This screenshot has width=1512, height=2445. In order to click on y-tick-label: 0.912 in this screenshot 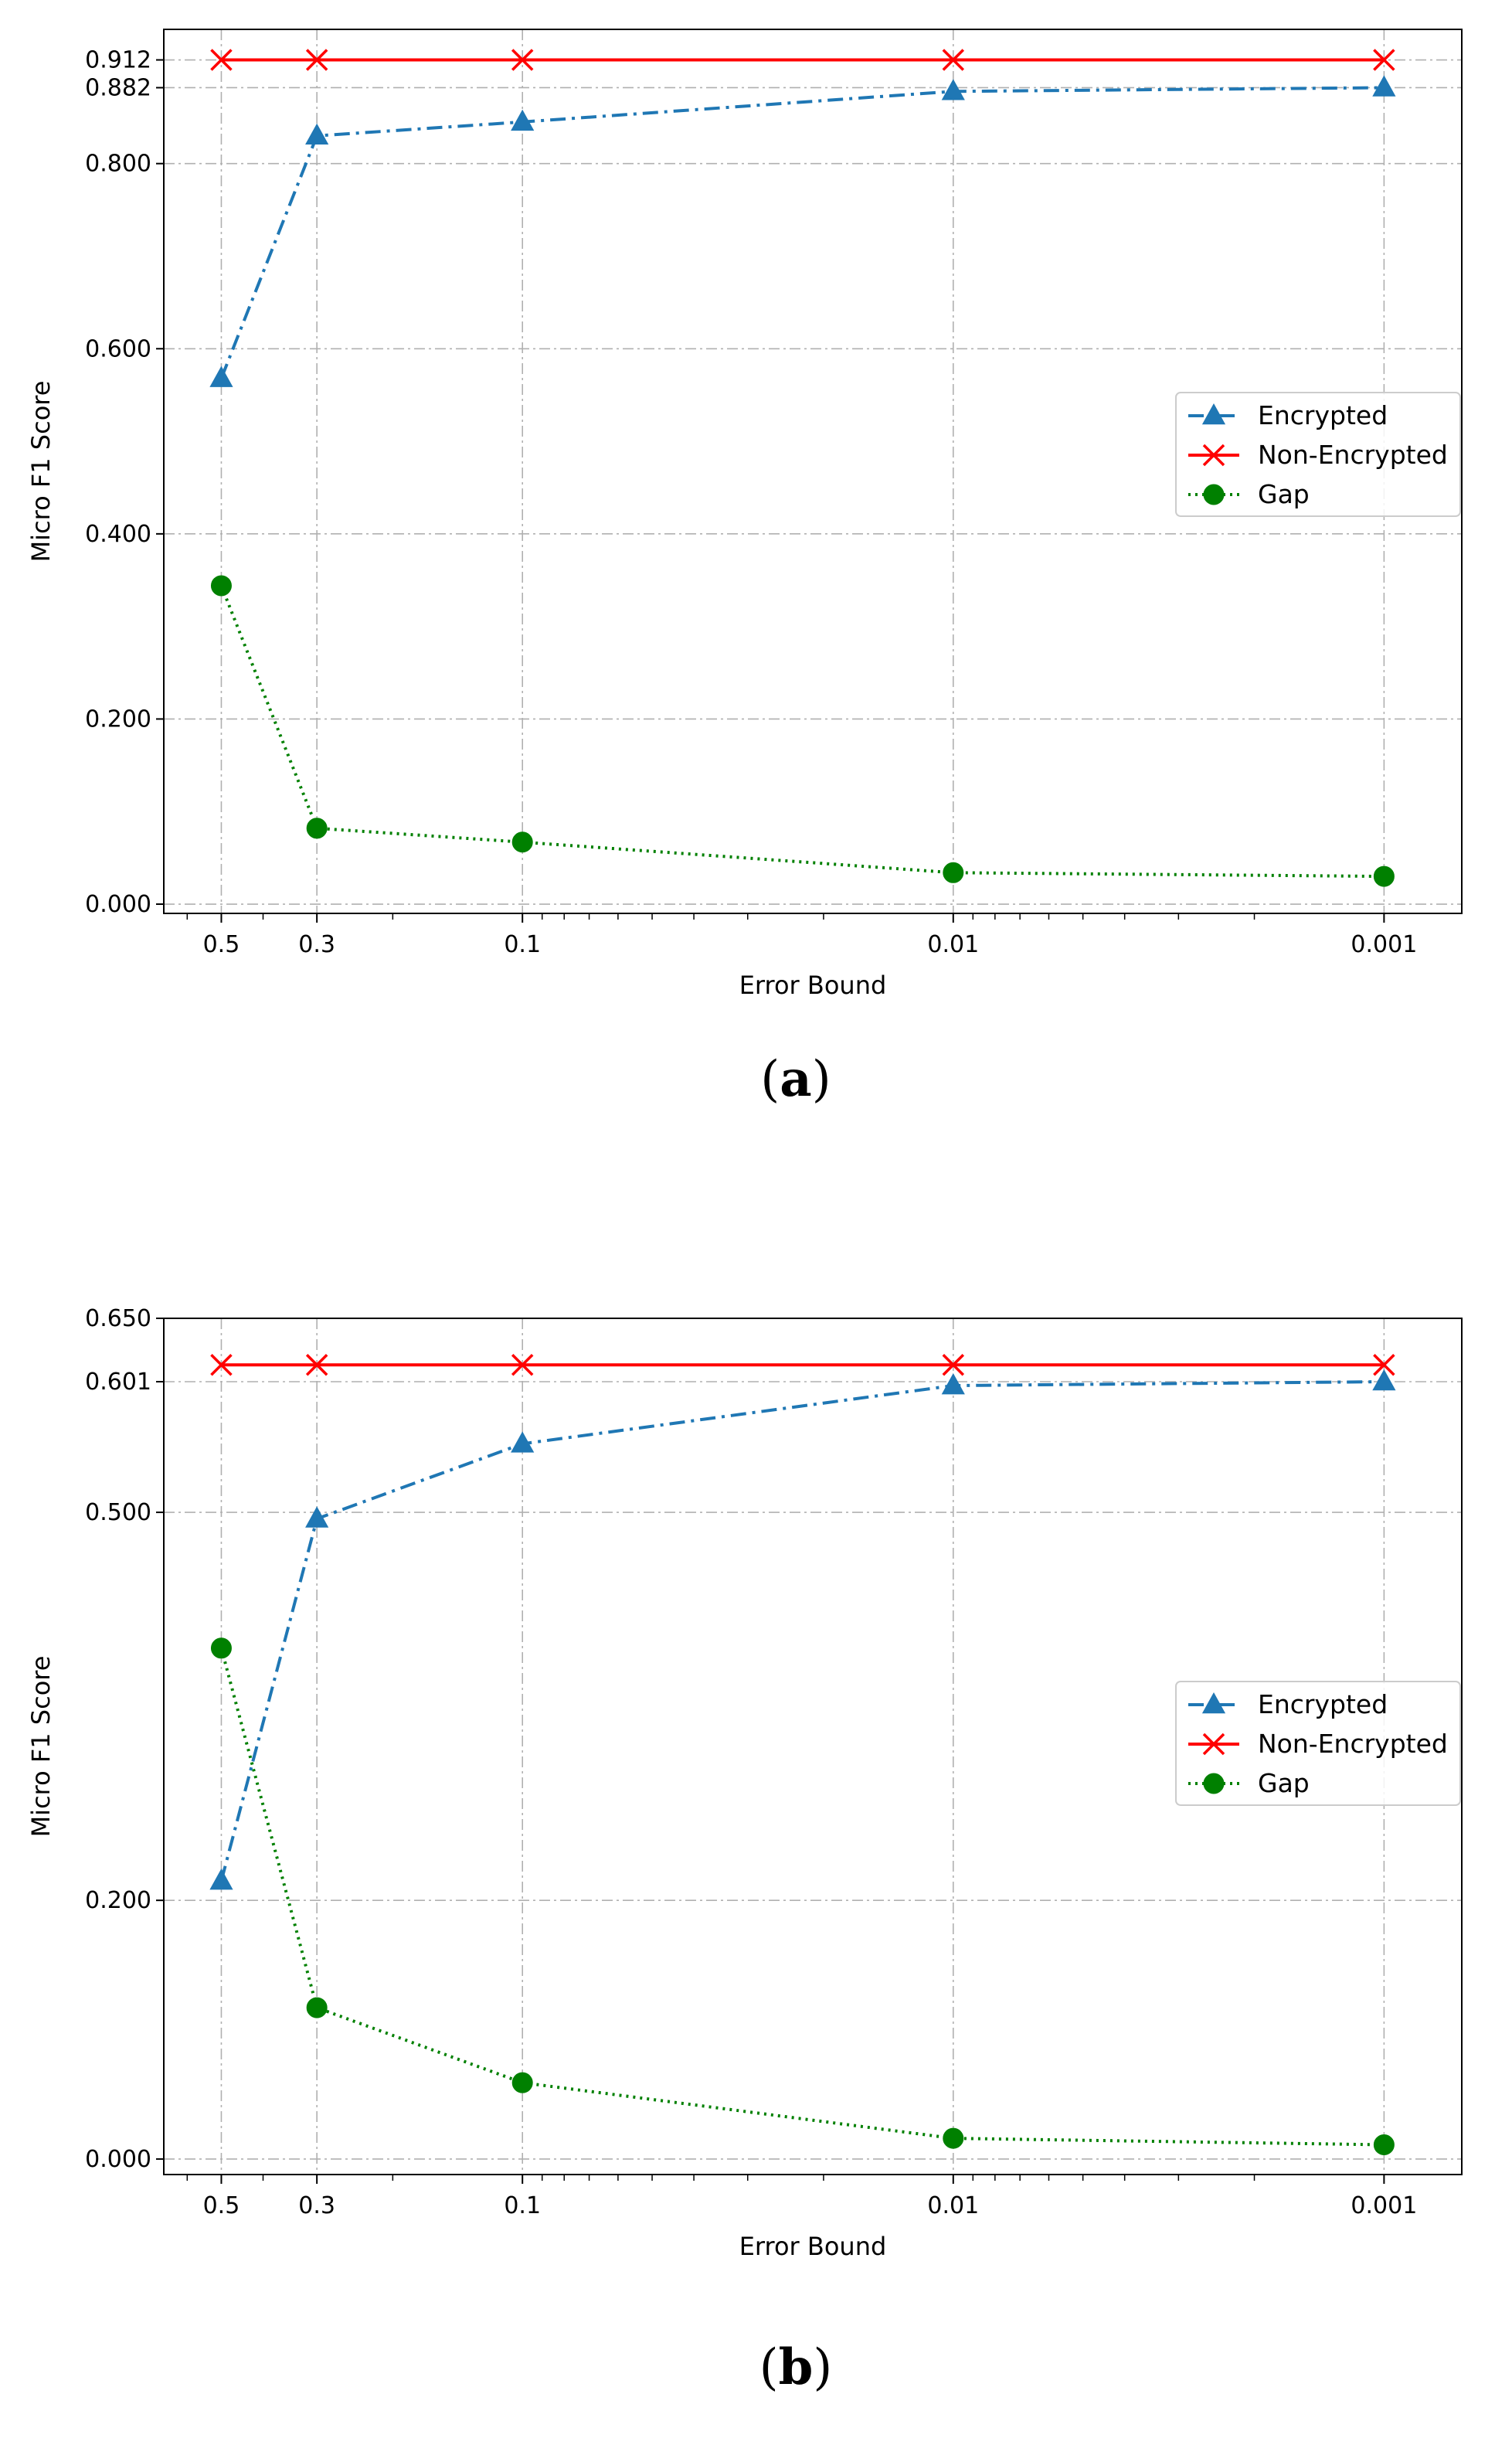, I will do `click(118, 60)`.